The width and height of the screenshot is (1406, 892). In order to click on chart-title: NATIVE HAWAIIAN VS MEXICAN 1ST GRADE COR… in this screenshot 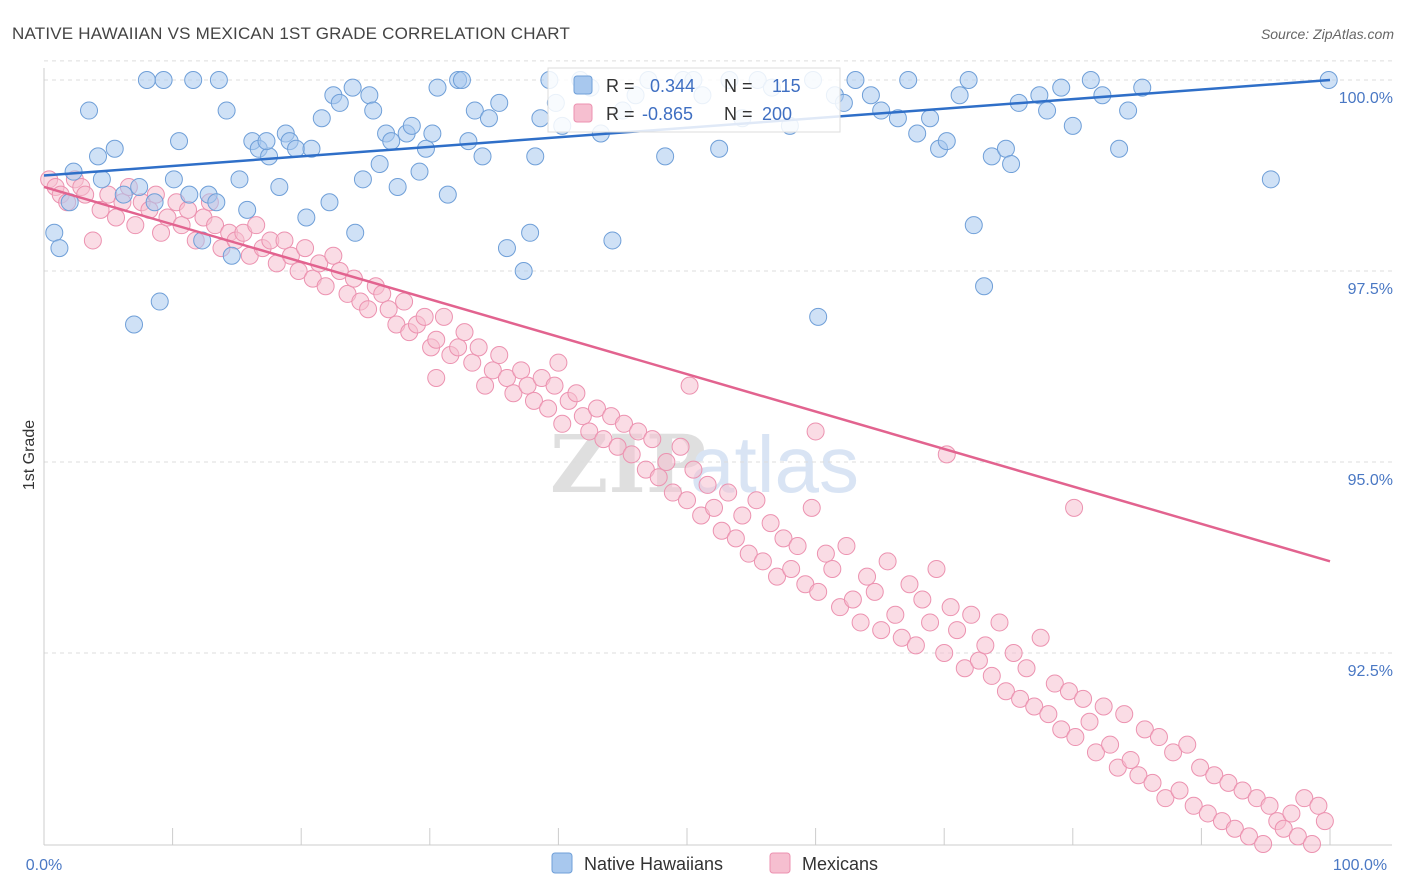, I will do `click(291, 33)`.